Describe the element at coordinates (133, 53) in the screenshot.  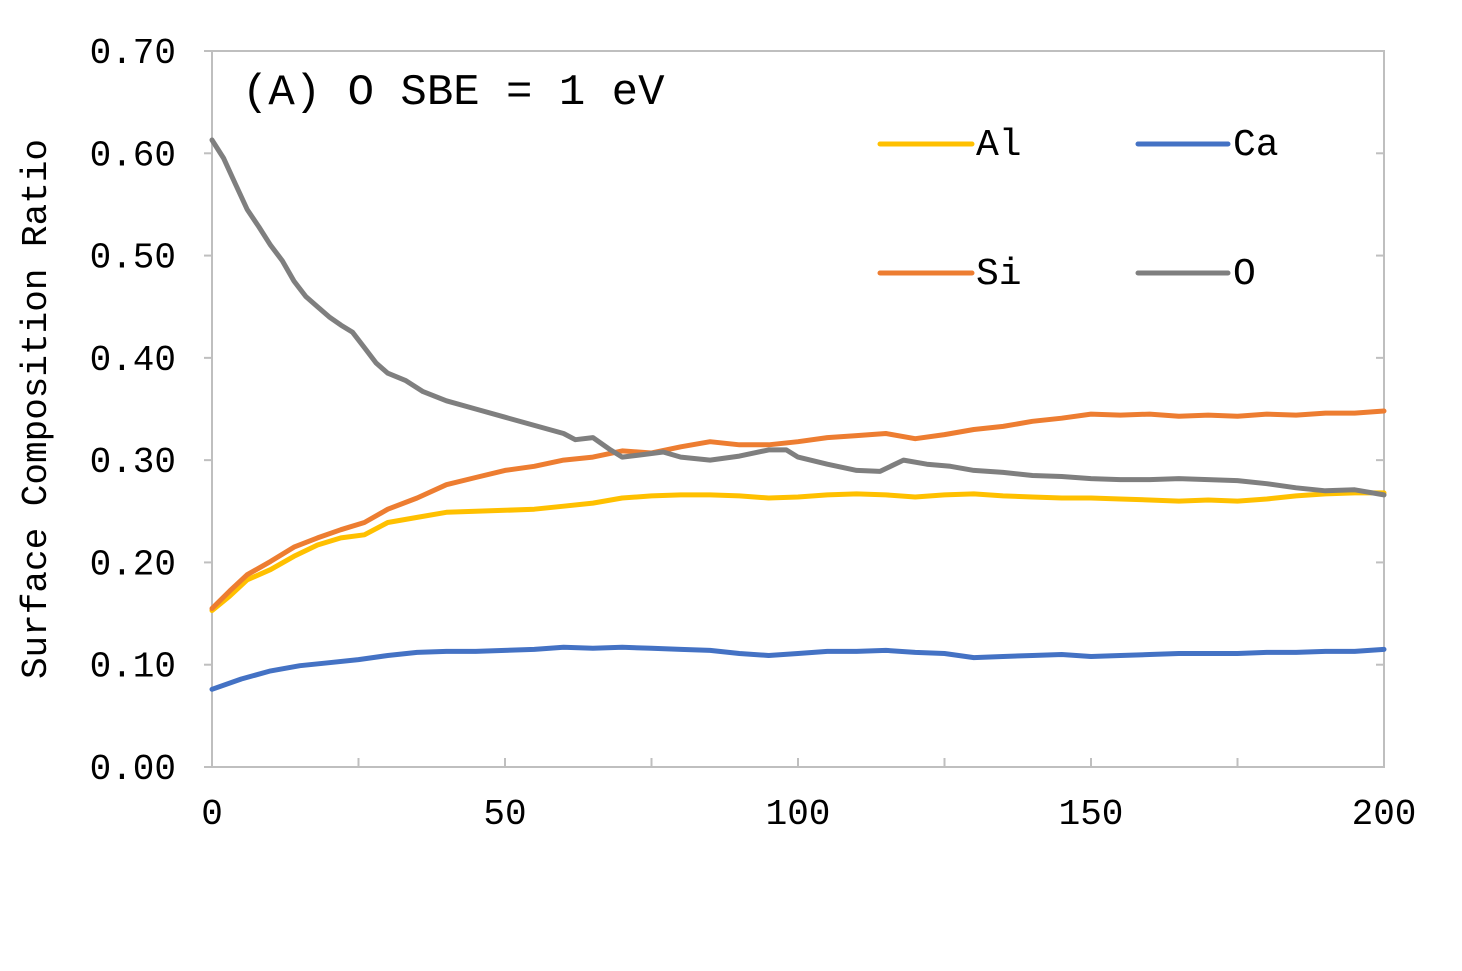
I see `y-tick-label: 0.70` at that location.